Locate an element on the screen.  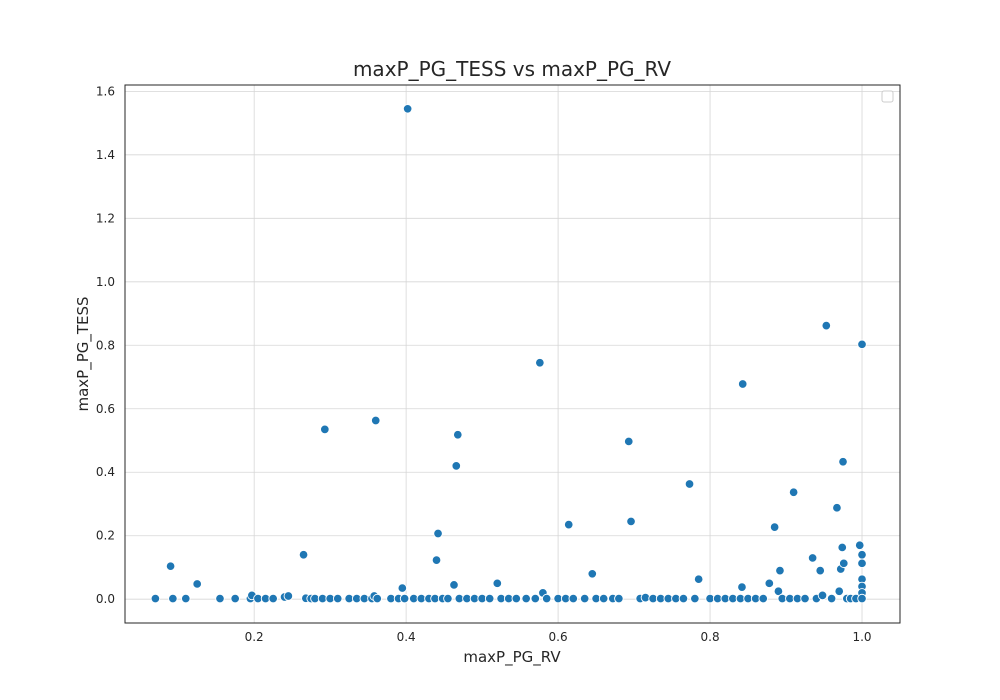
x-tick-label: 0.4 is located at coordinates (406, 637).